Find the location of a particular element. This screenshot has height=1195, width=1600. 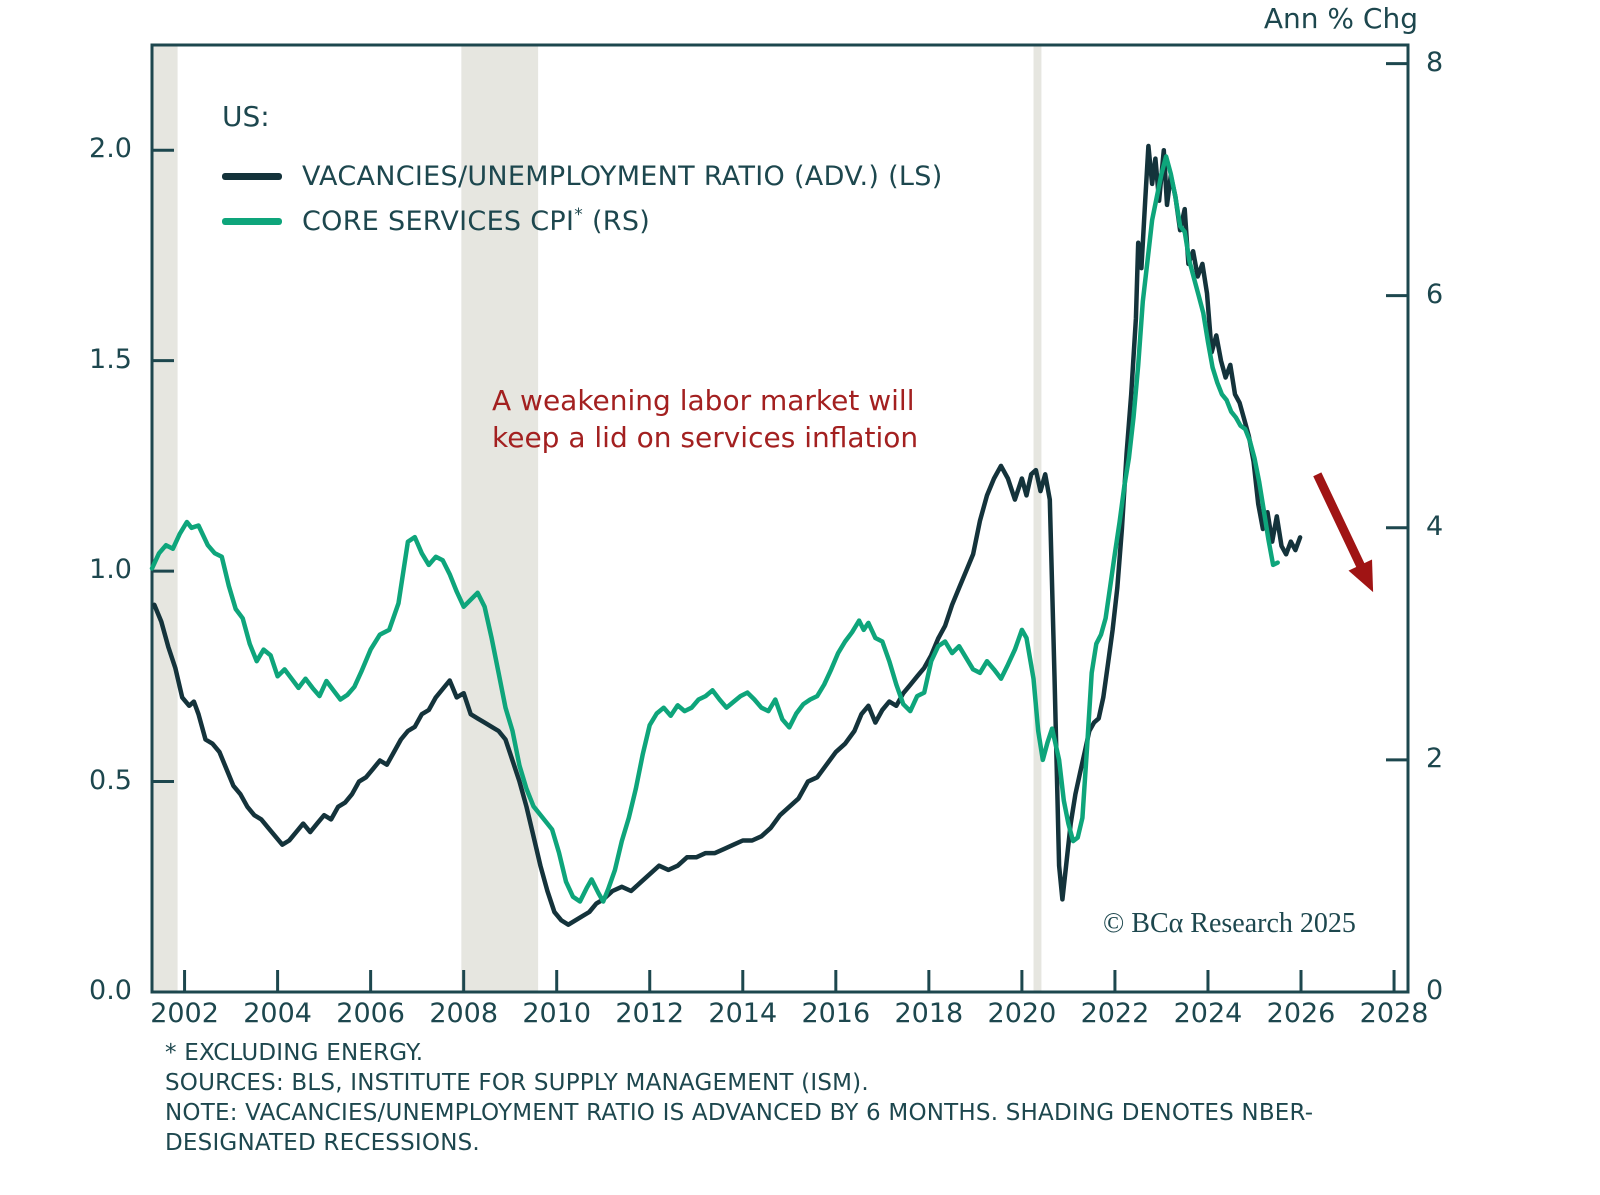

left-tick-label: 1.0 is located at coordinates (110, 570).